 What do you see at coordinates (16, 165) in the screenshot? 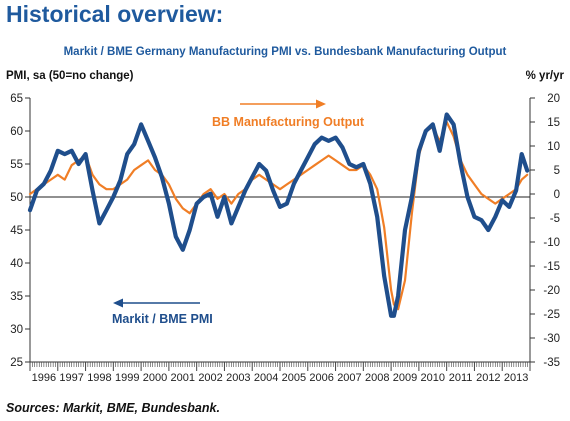
I see `y-left-tick-label: 55` at bounding box center [16, 165].